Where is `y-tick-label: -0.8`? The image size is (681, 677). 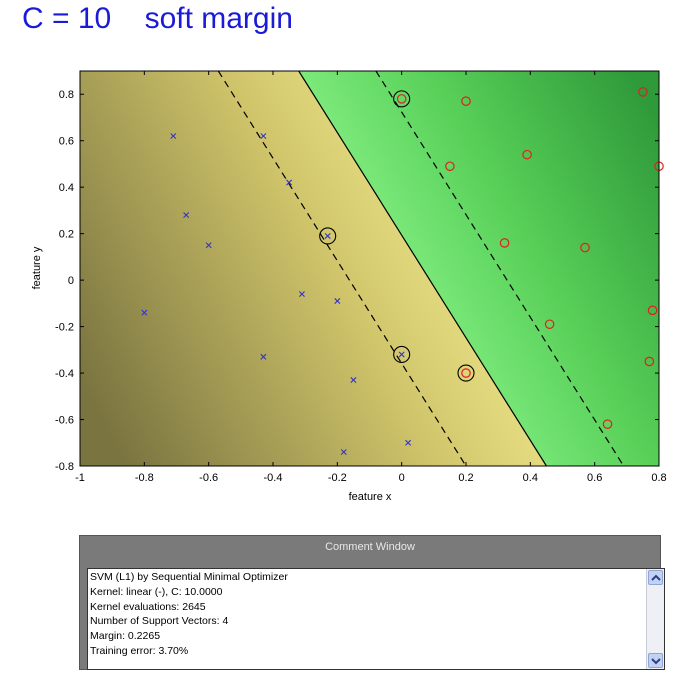 y-tick-label: -0.8 is located at coordinates (64, 467).